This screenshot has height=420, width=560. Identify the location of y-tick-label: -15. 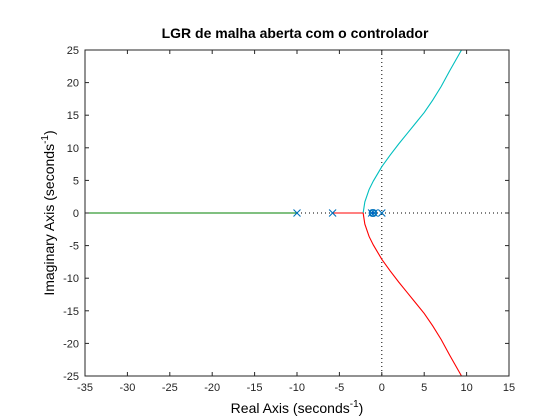
(71, 312).